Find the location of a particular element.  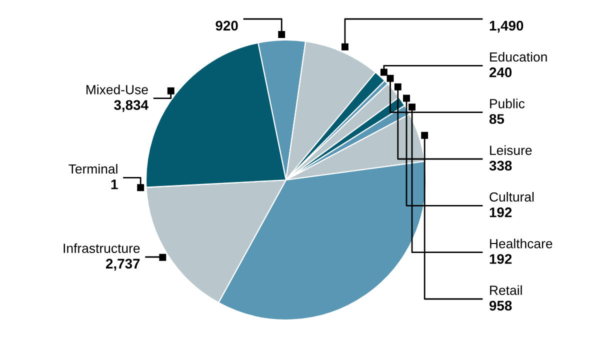

data-label: 338 is located at coordinates (500, 165).